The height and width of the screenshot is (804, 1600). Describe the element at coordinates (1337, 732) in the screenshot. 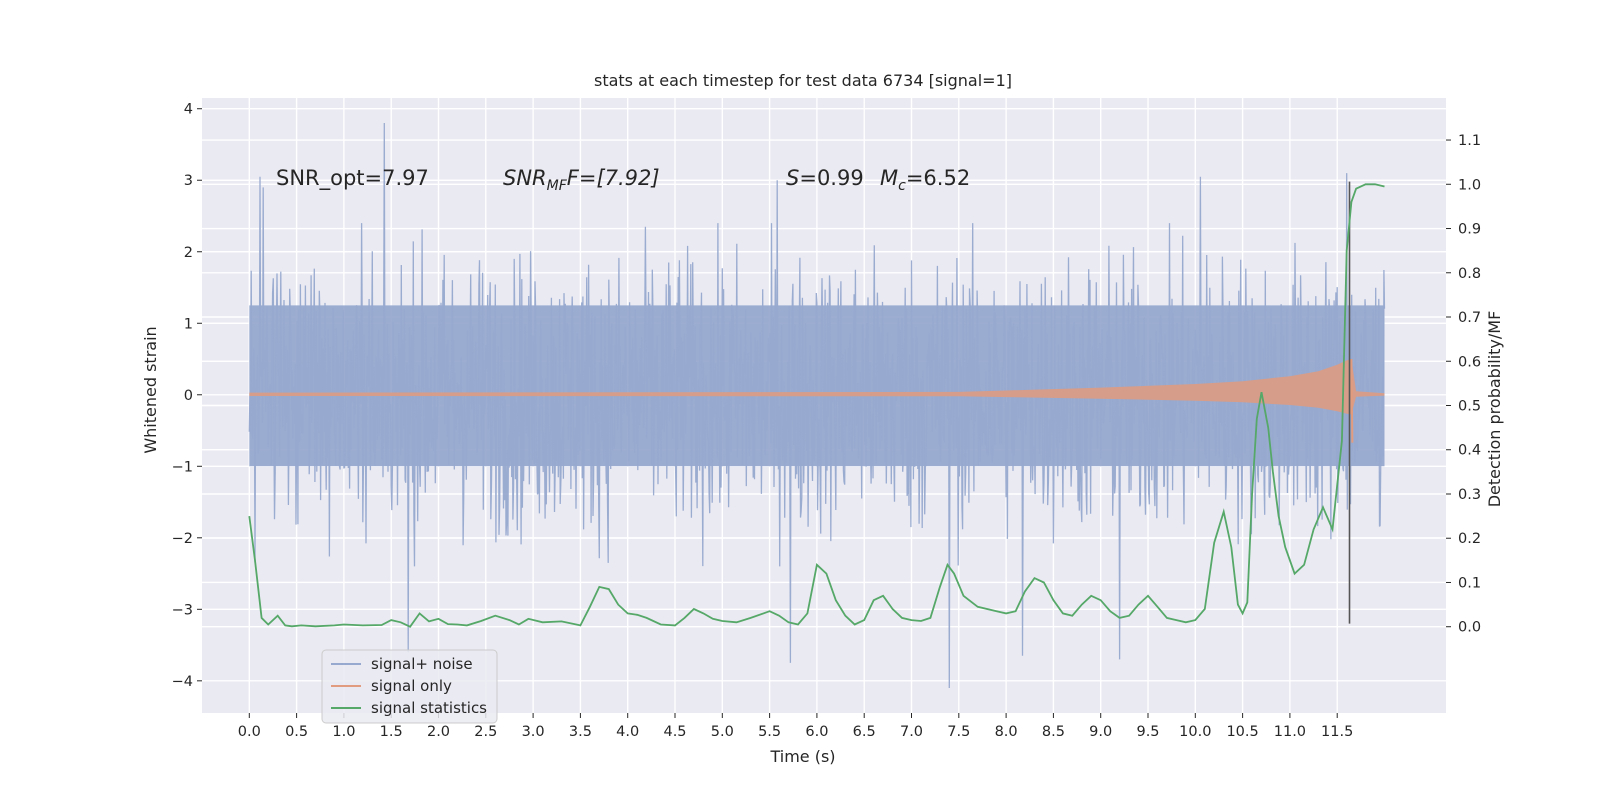

I see `x-tick-label: 11.5` at that location.